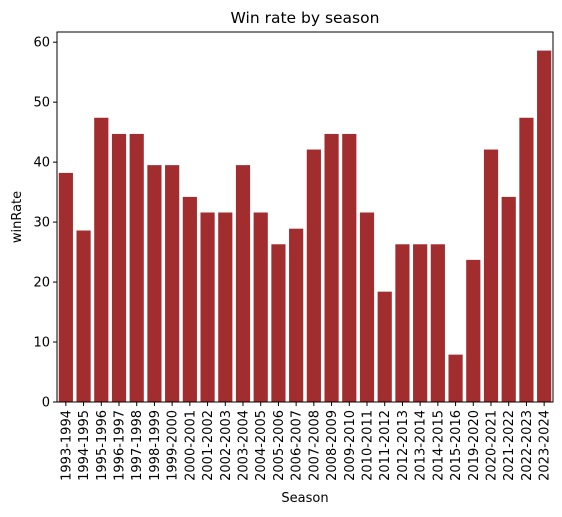  I want to click on x-tick-label: 1998-1999, so click(155, 445).